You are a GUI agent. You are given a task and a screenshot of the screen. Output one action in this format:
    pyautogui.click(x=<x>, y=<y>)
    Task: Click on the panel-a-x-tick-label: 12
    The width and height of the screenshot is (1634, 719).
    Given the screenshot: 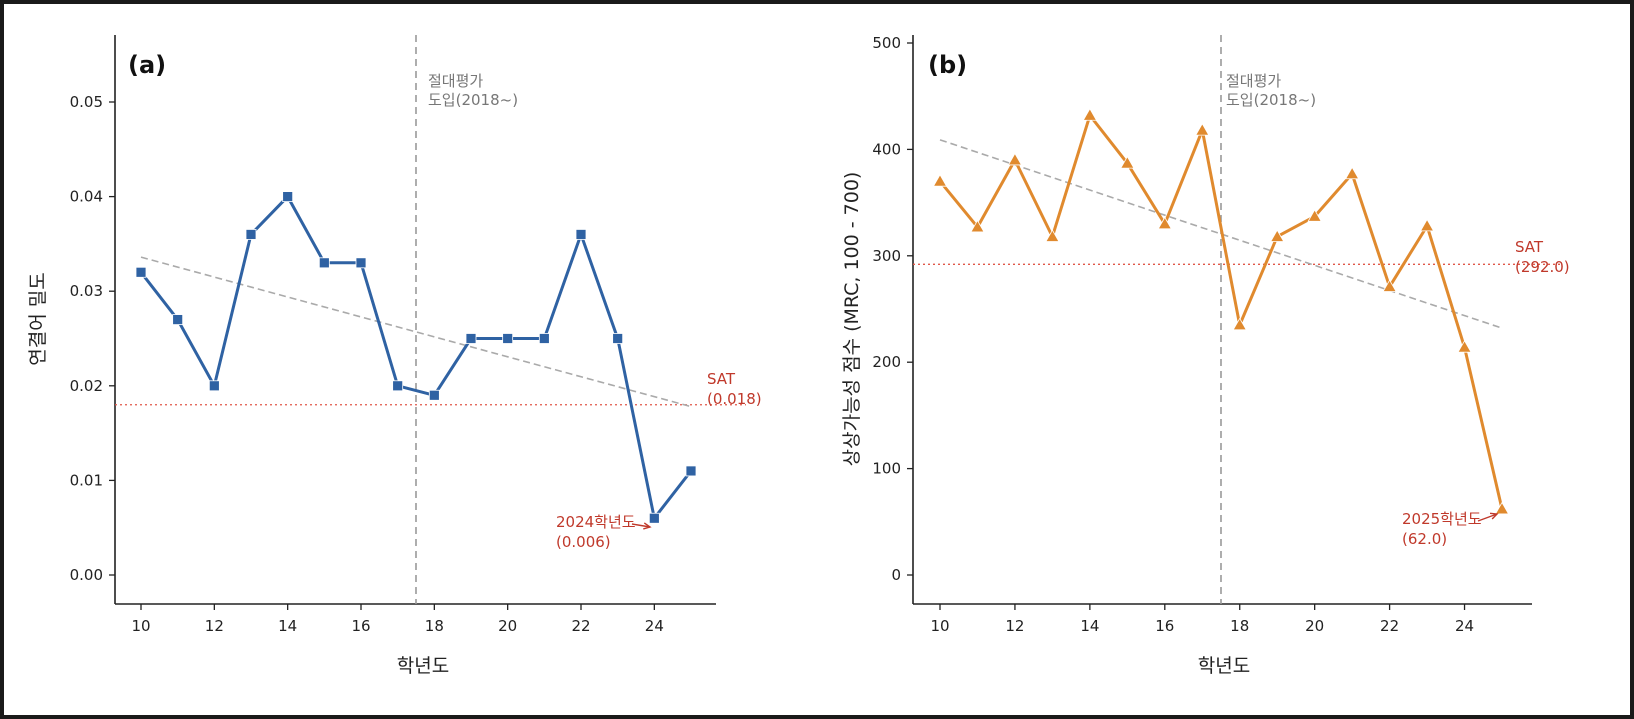 What is the action you would take?
    pyautogui.click(x=214, y=626)
    